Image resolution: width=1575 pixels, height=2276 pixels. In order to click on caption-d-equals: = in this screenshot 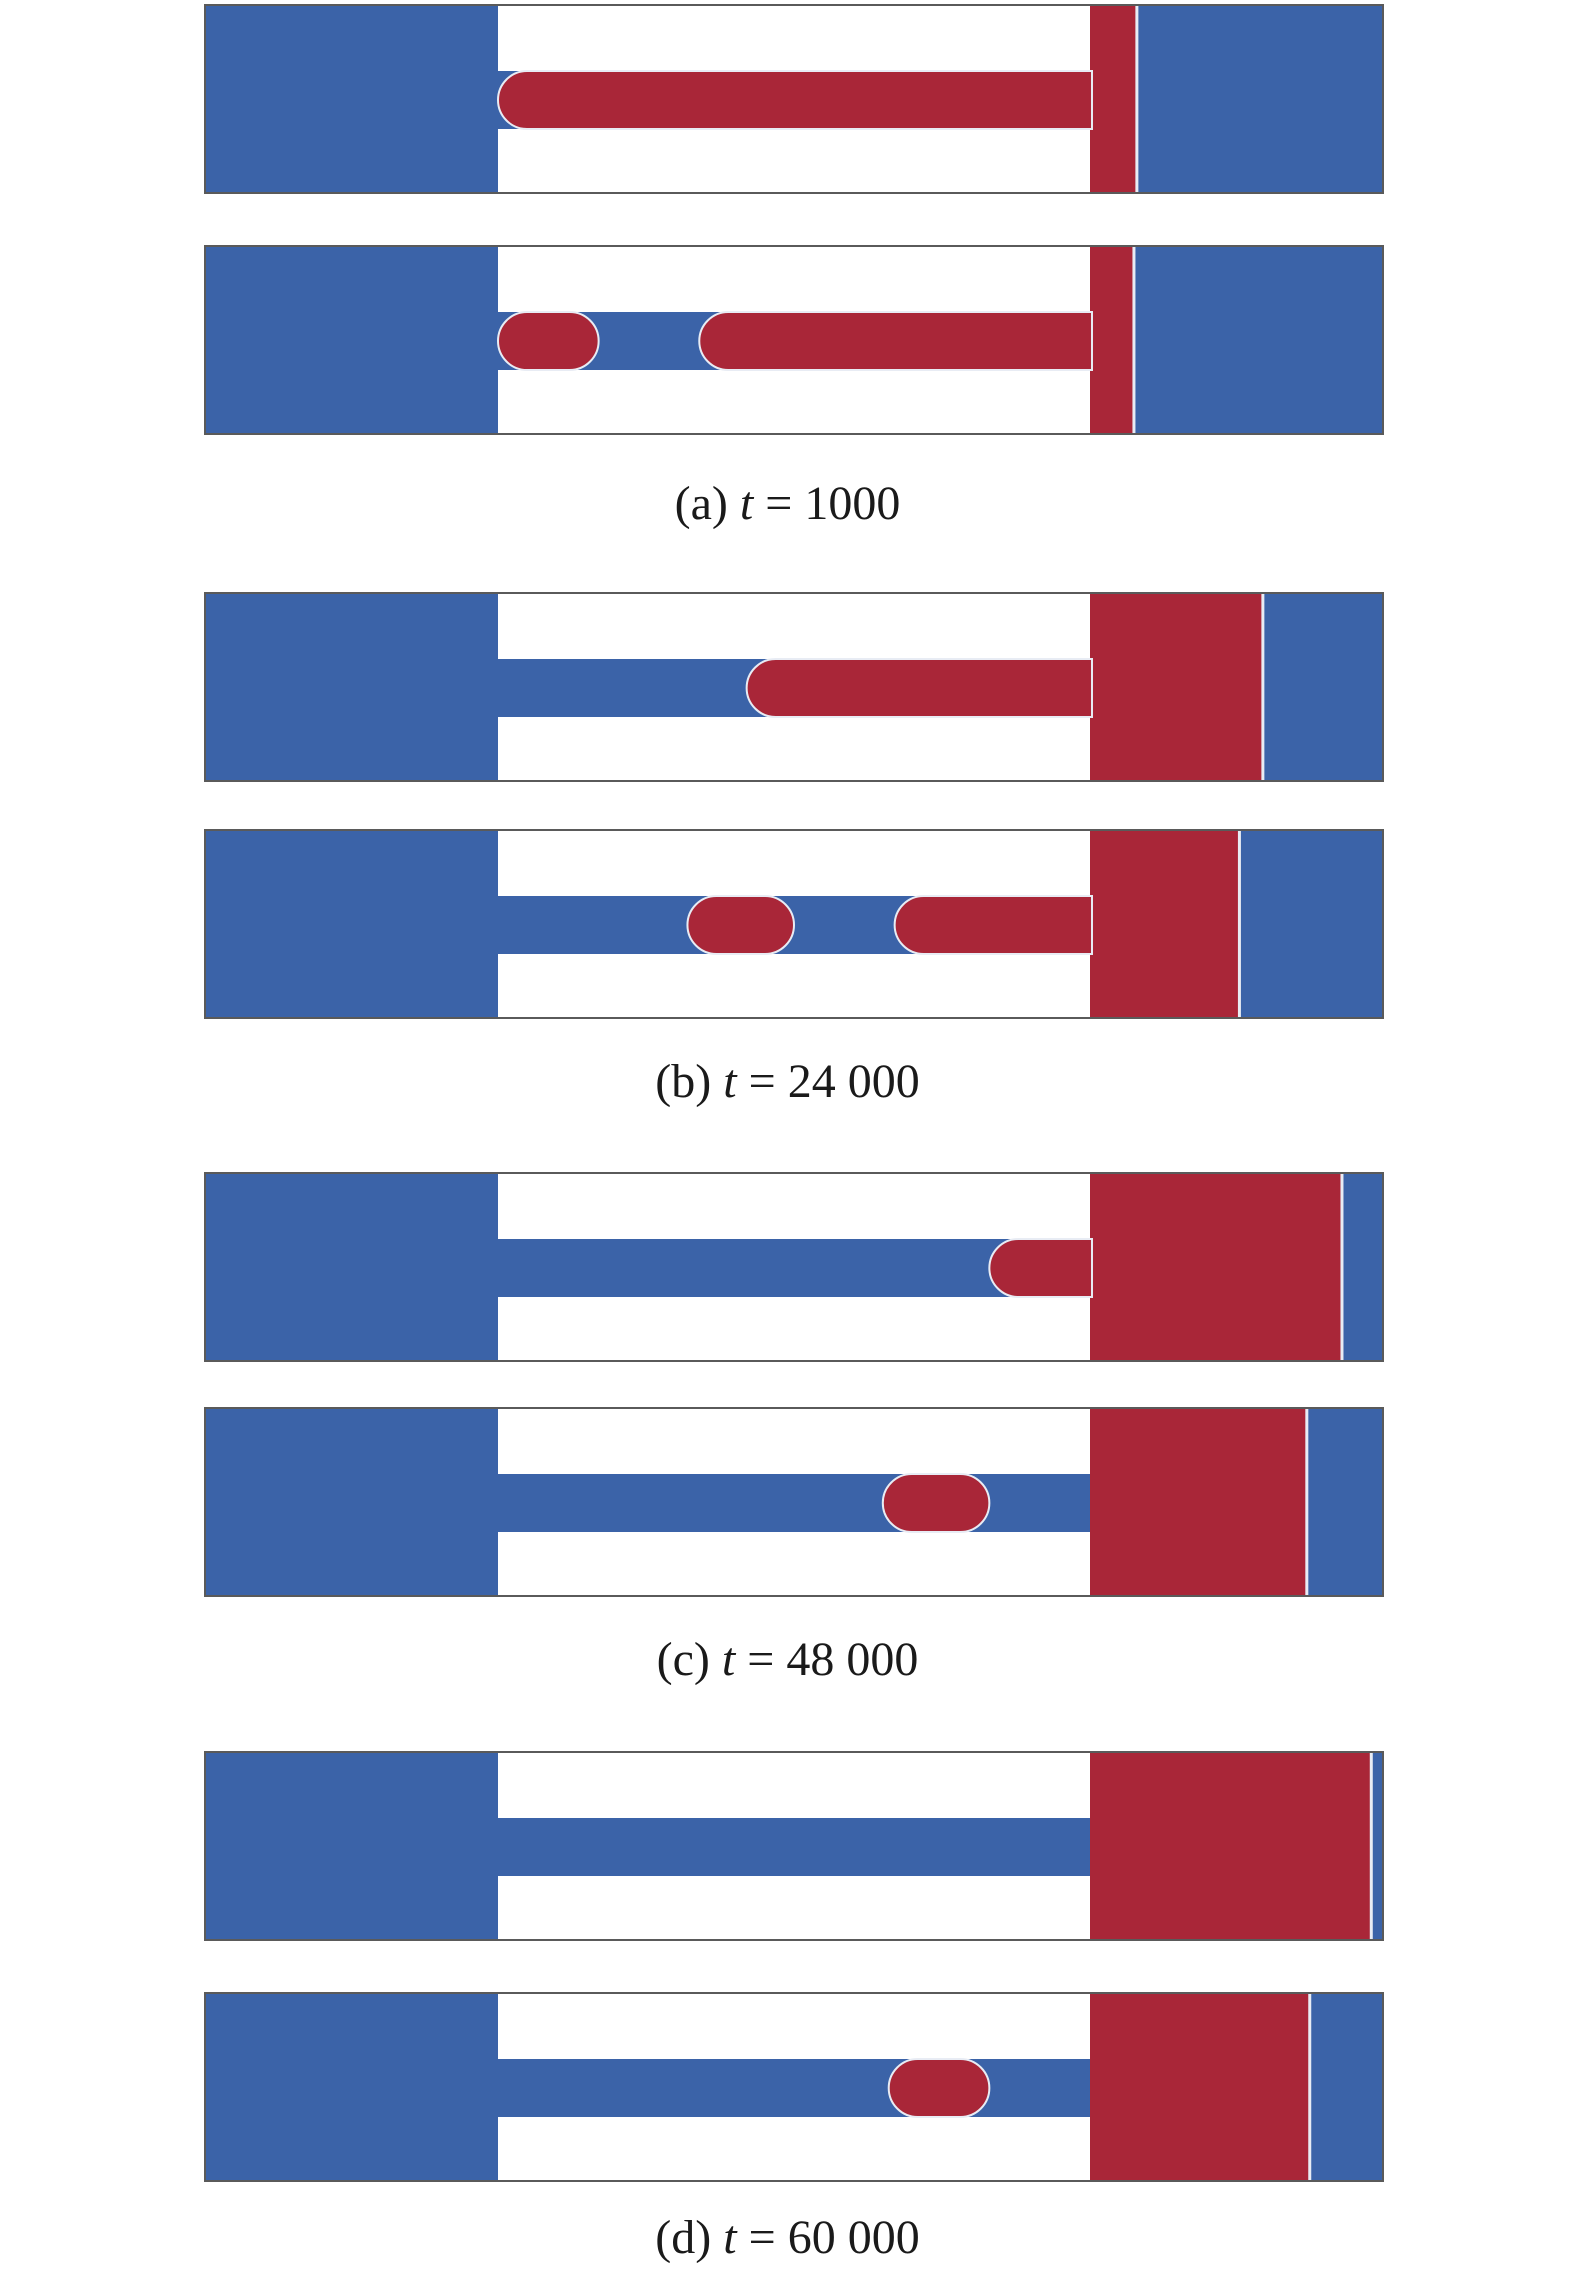, I will do `click(762, 2237)`.